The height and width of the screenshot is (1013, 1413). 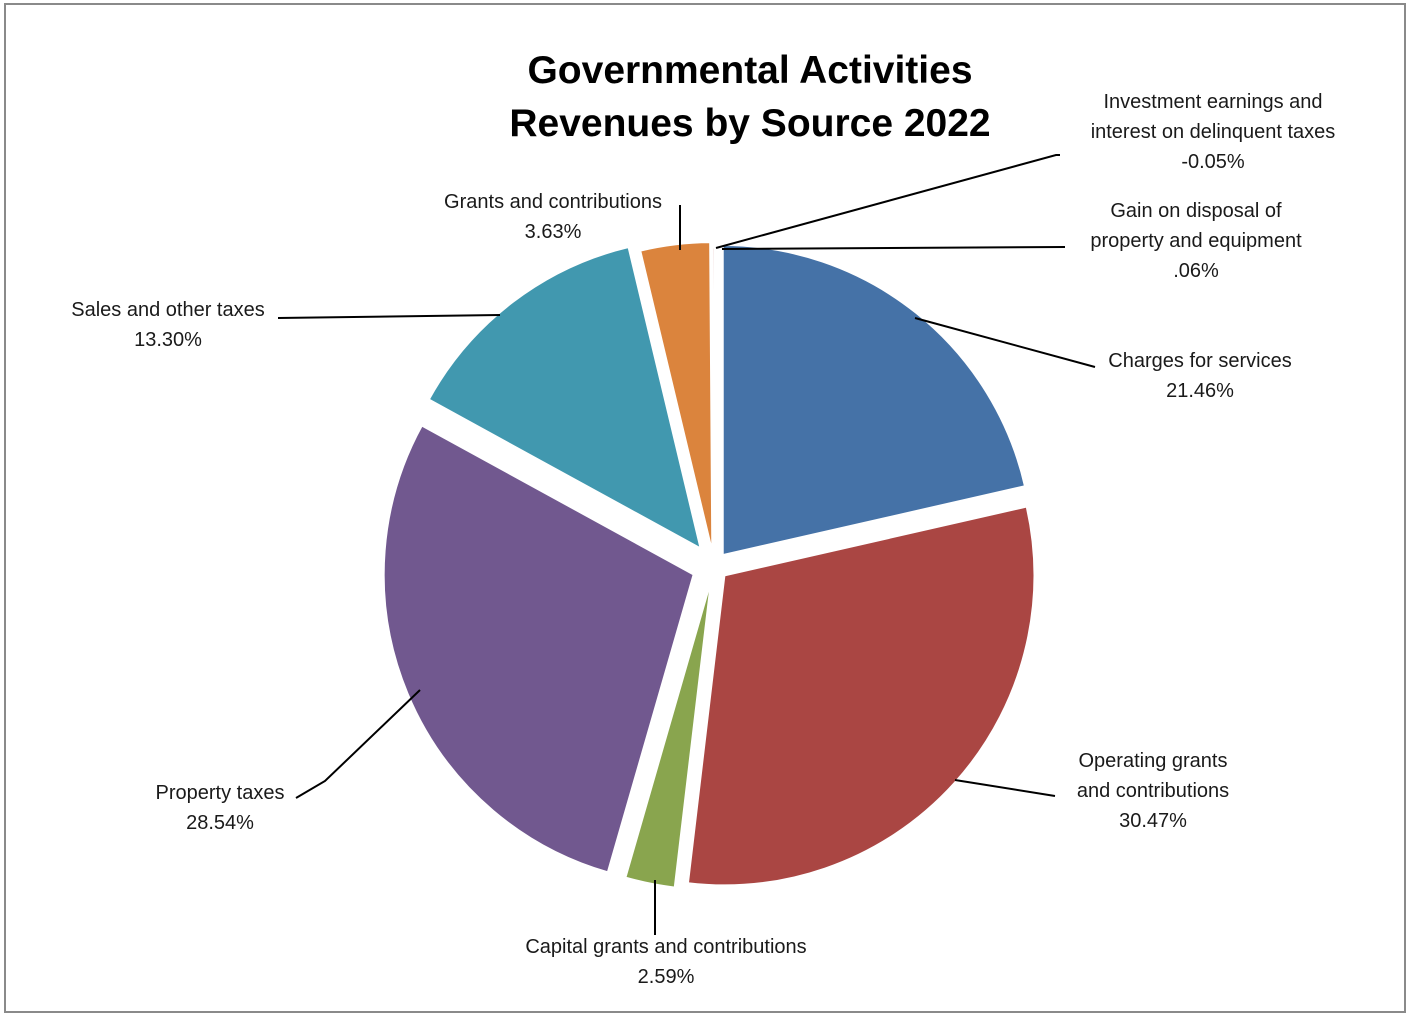 What do you see at coordinates (666, 977) in the screenshot?
I see `data-label-capital-grants-and-contributions-line-2: 2.59%` at bounding box center [666, 977].